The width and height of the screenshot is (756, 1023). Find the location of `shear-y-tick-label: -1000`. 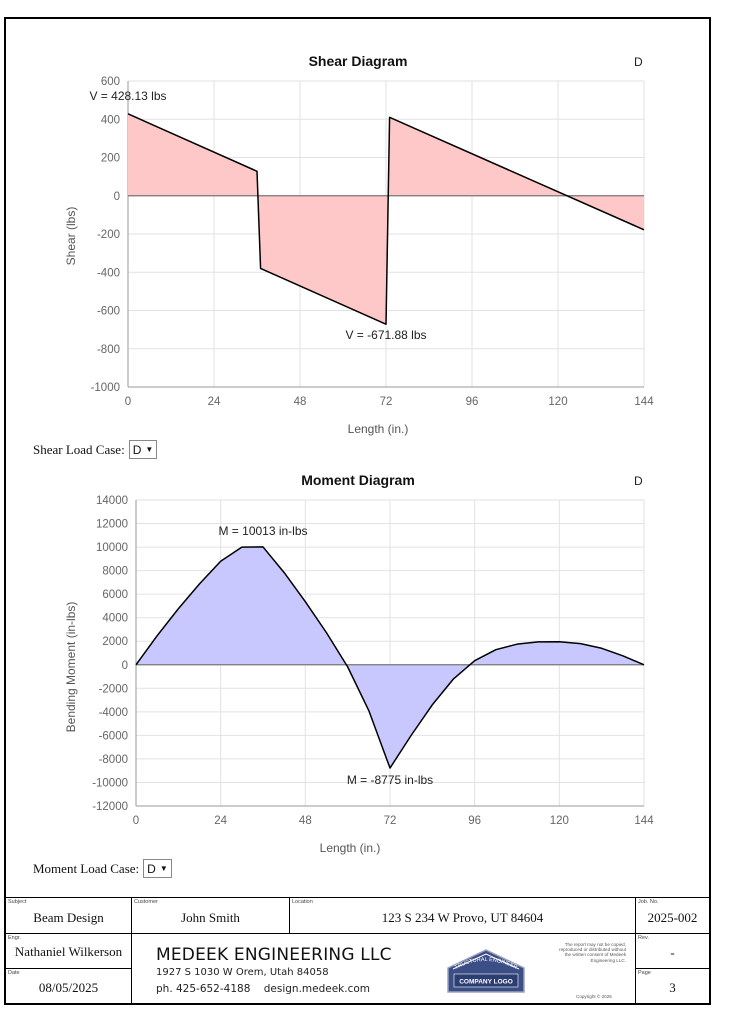

shear-y-tick-label: -1000 is located at coordinates (105, 388).